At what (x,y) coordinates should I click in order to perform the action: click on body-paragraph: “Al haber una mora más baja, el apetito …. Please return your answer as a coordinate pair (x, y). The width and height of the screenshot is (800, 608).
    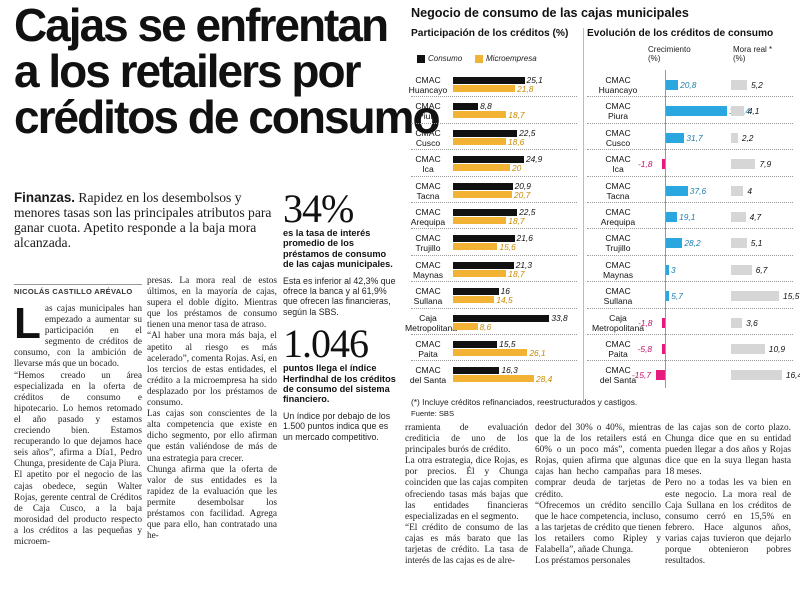
    Looking at the image, I should click on (212, 370).